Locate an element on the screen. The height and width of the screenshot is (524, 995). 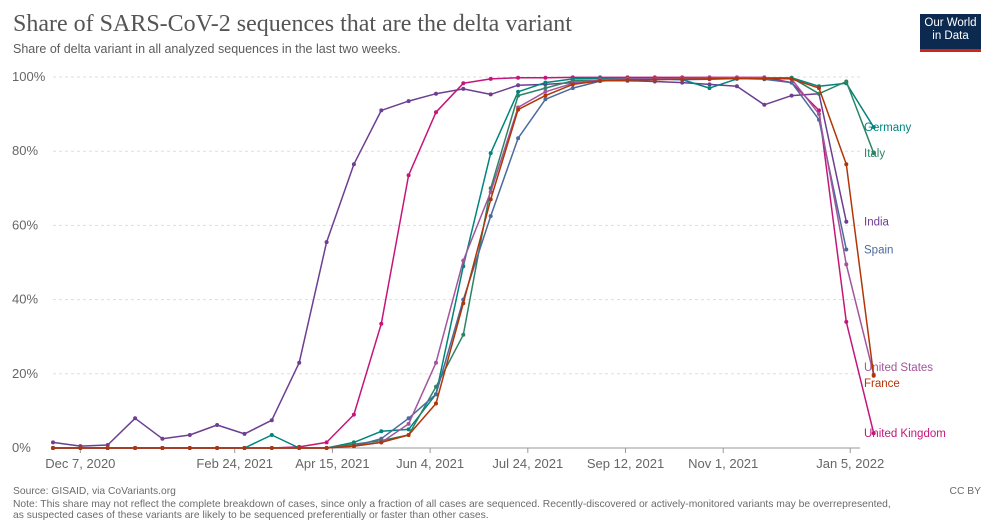
x-tick-label: Jul 24, 2021 is located at coordinates (527, 463).